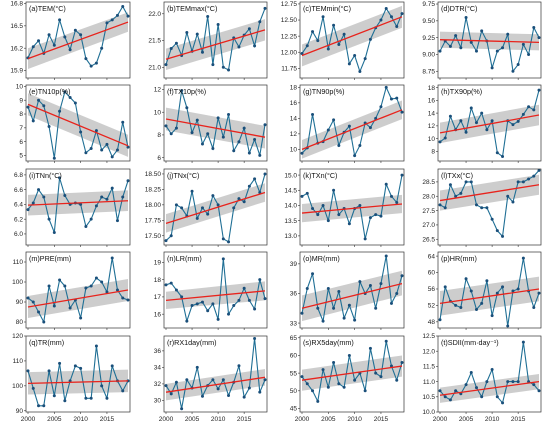 This screenshot has height=425, width=550. What do you see at coordinates (20, 87) in the screenshot?
I see `y-tick-label: 10` at bounding box center [20, 87].